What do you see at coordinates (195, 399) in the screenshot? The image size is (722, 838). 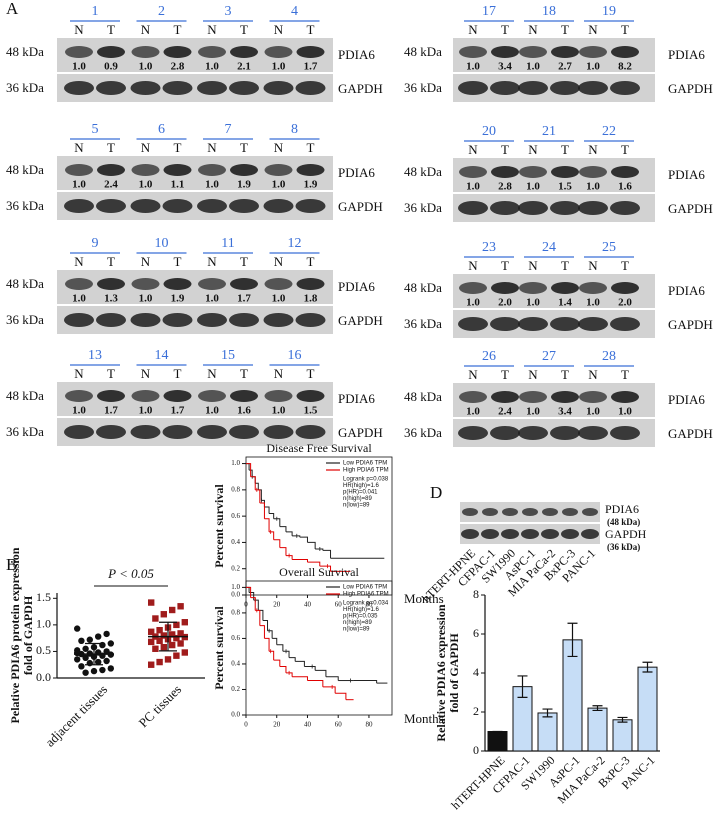 I see `blot-strip` at bounding box center [195, 399].